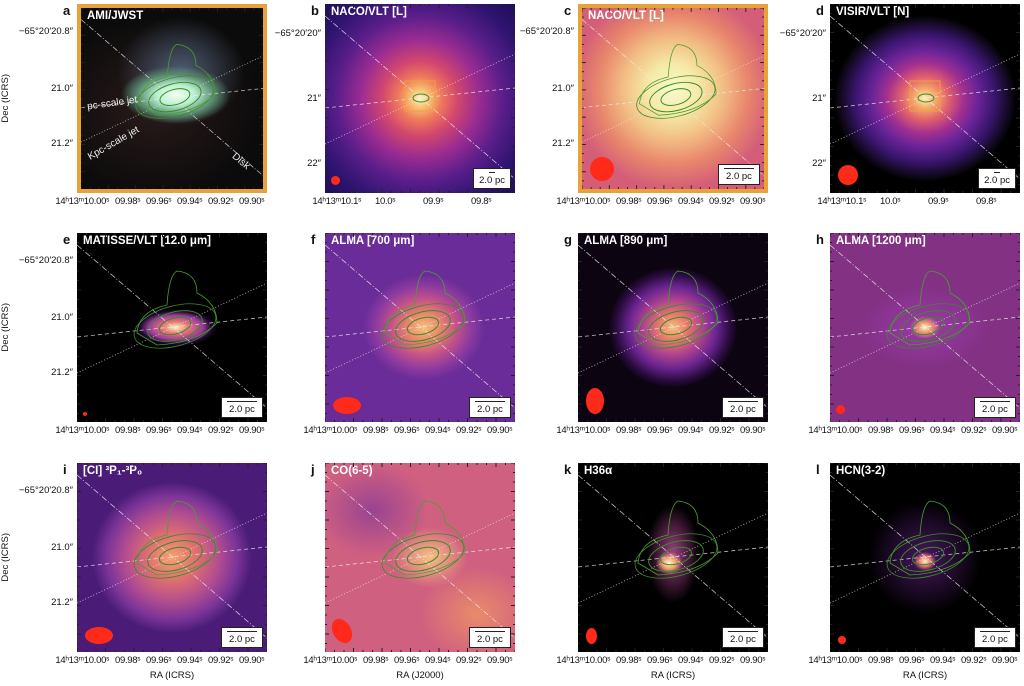 The width and height of the screenshot is (1024, 686). What do you see at coordinates (369, 12) in the screenshot?
I see `panel-title: NACO/VLT [L]` at bounding box center [369, 12].